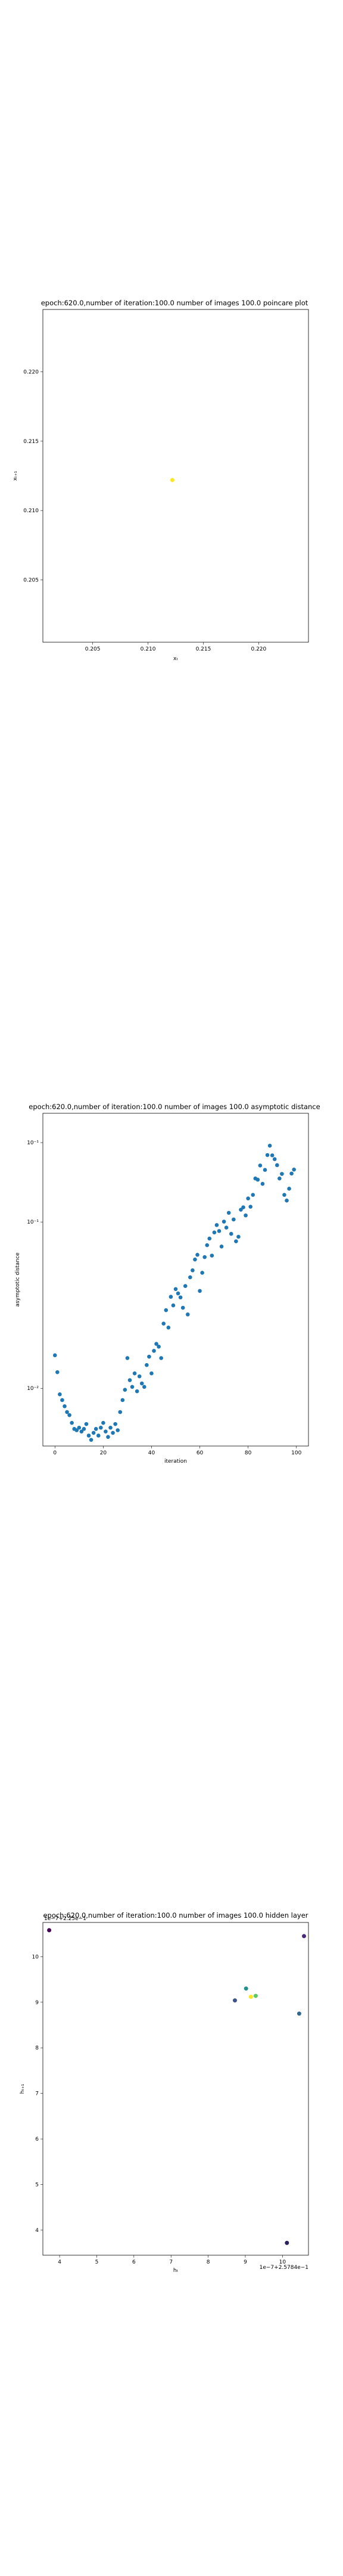 The height and width of the screenshot is (2576, 343). Describe the element at coordinates (177, 2087) in the screenshot. I see `hidden-layer-points` at that location.